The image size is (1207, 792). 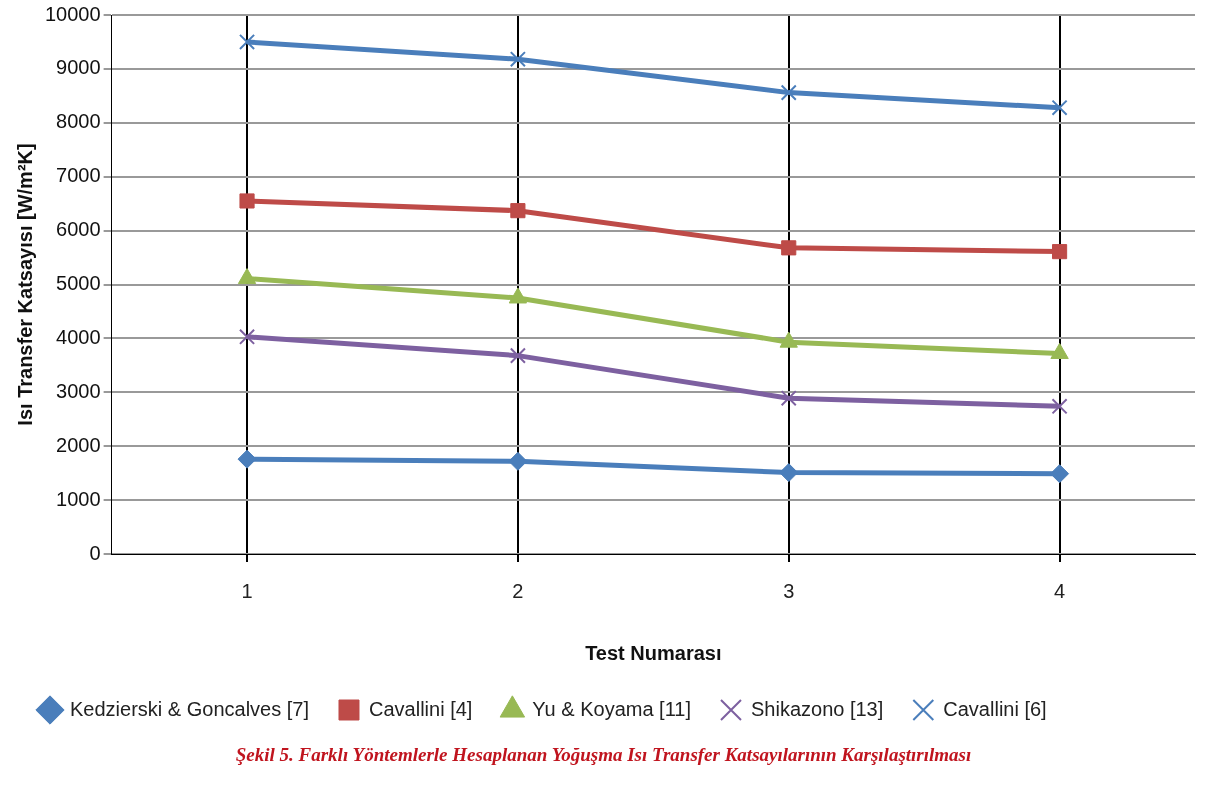 I want to click on y-axis-title: Isı Transfer Katsayısı [W/m²K], so click(x=24, y=284).